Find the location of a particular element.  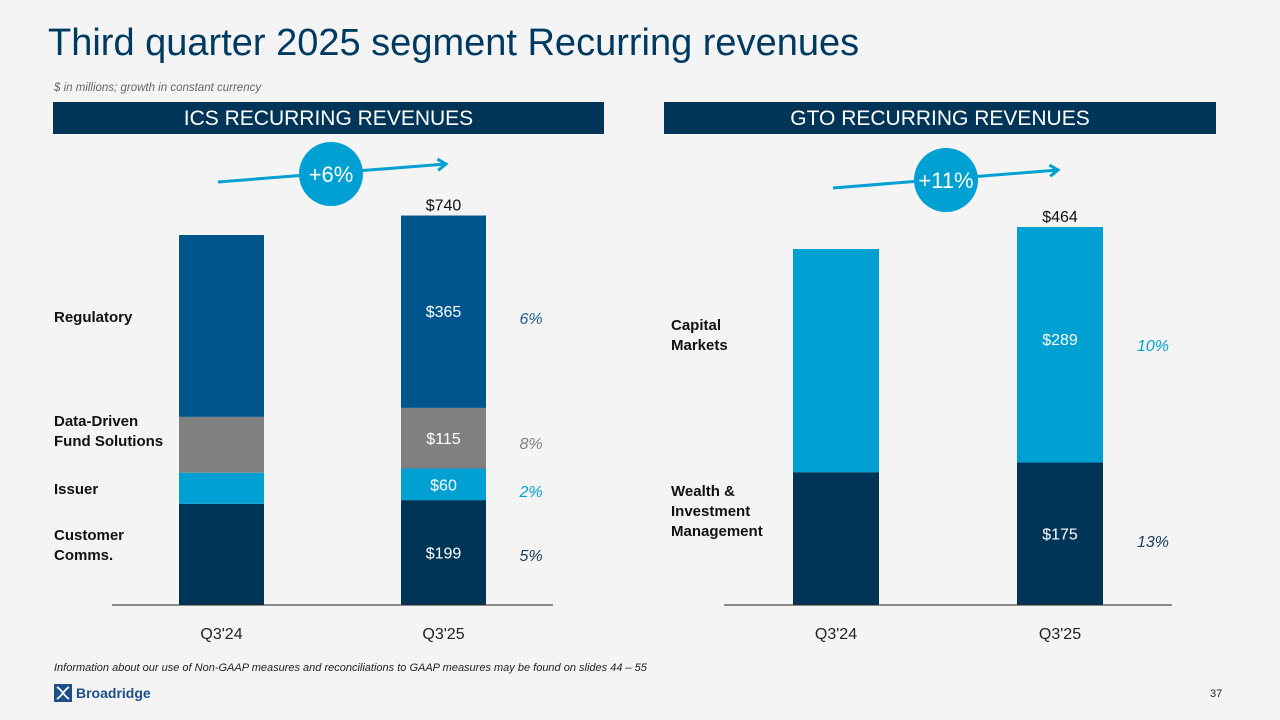

broadridge-logo: Broadridge is located at coordinates (102, 693).